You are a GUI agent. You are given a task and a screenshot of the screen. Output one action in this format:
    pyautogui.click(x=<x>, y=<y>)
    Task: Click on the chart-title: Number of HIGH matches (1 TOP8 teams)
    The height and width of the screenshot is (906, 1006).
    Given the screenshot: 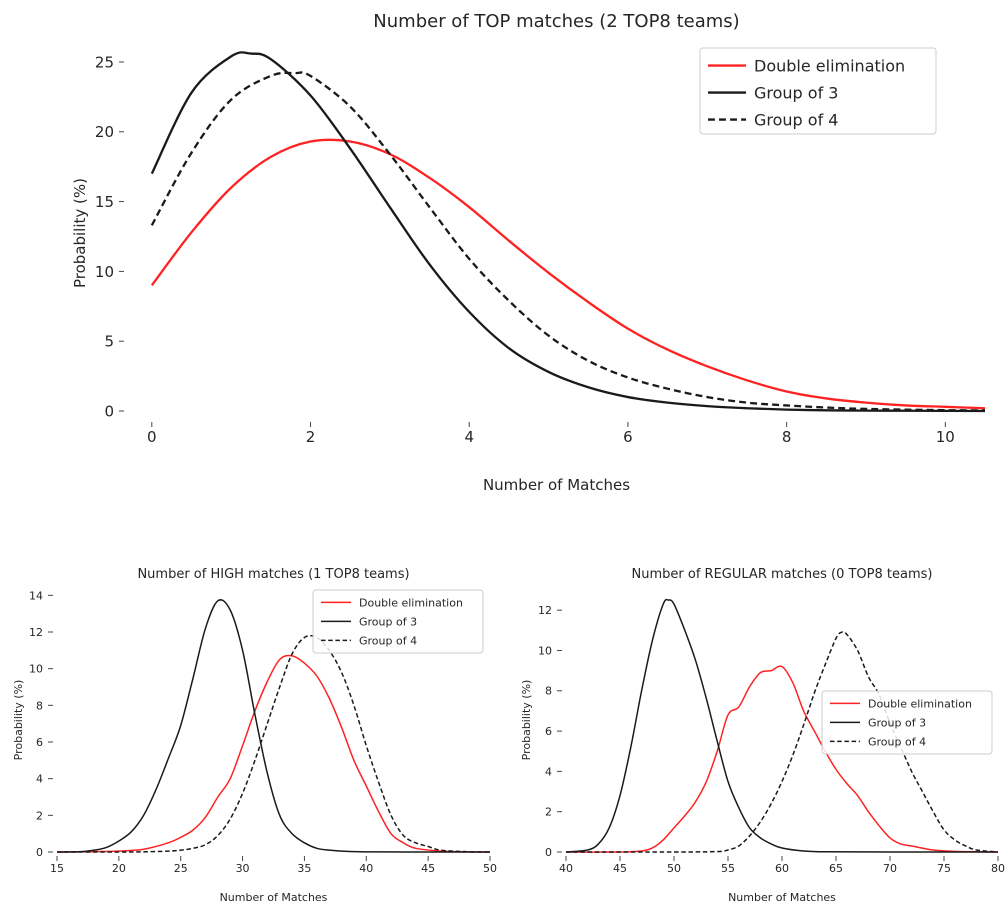 What is the action you would take?
    pyautogui.click(x=273, y=574)
    